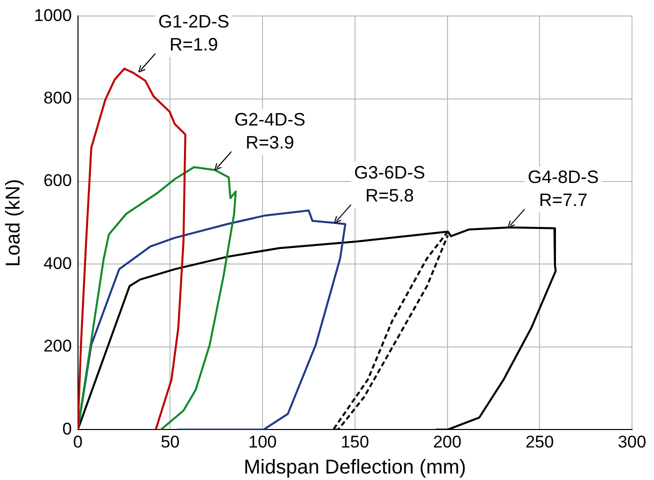 The image size is (654, 480). Describe the element at coordinates (57, 180) in the screenshot. I see `y-tick-label: 600` at that location.